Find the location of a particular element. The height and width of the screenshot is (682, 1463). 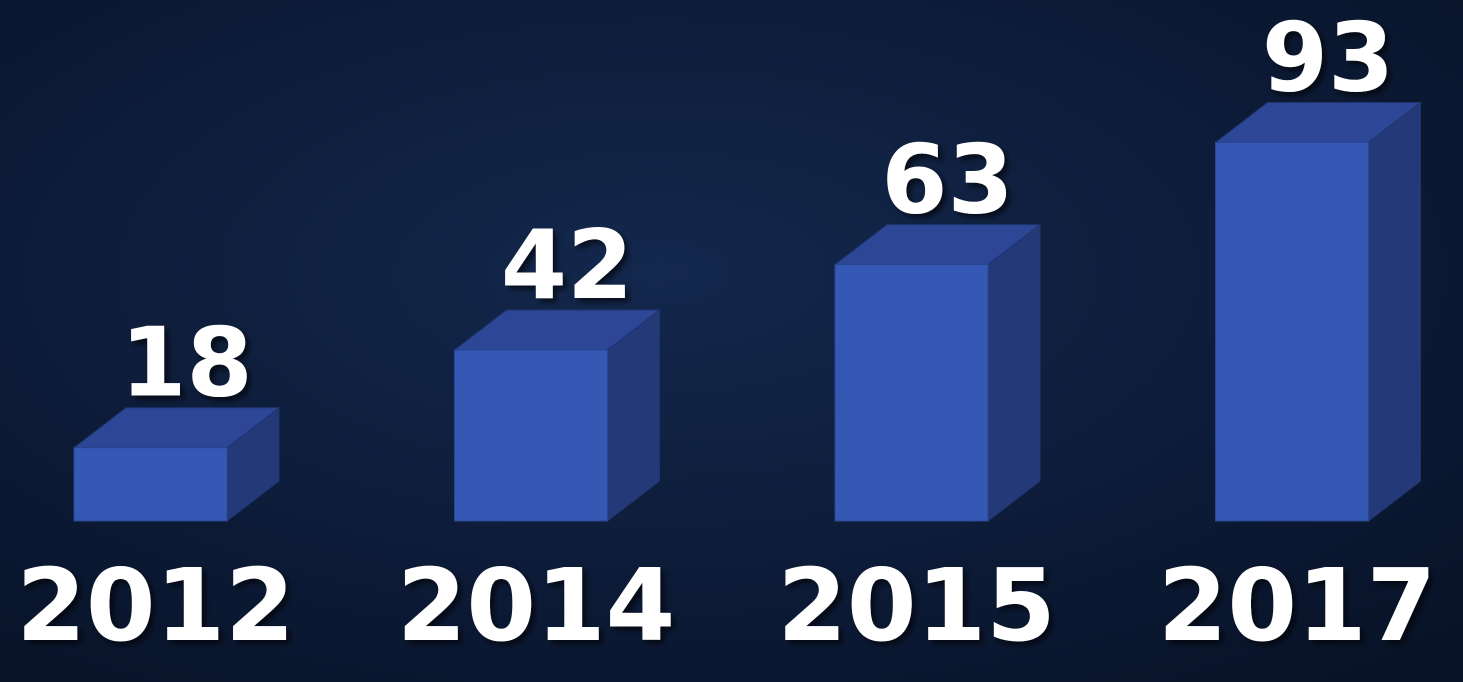

value-label: 18 is located at coordinates (186, 364).